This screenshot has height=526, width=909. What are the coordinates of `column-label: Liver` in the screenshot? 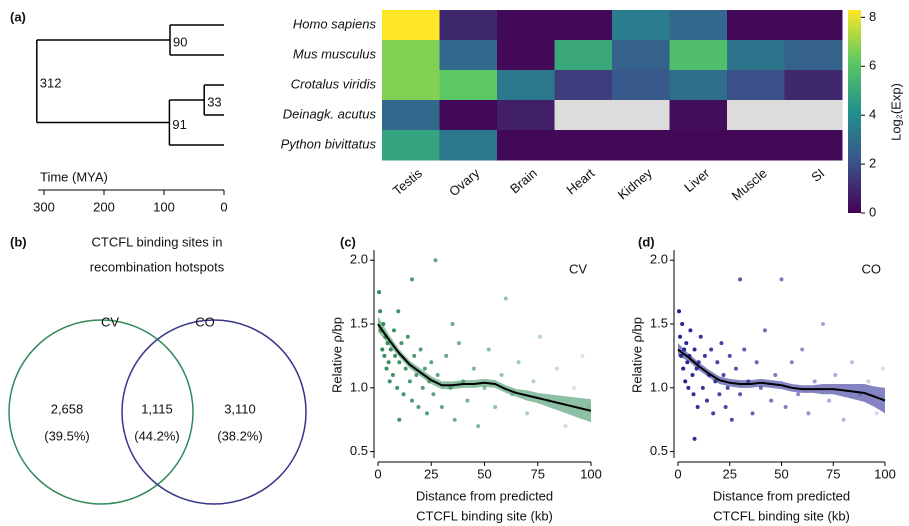 It's located at (697, 180).